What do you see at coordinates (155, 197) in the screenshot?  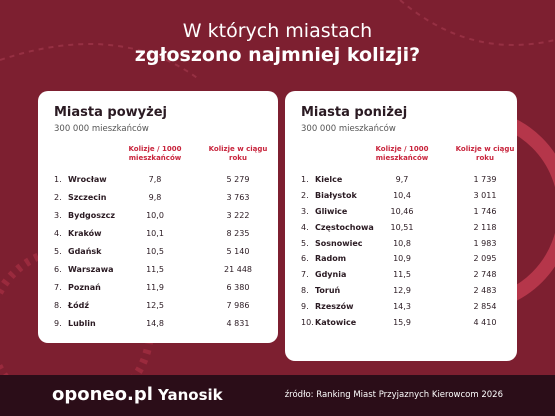 I see `value-per-1000: 9,8` at bounding box center [155, 197].